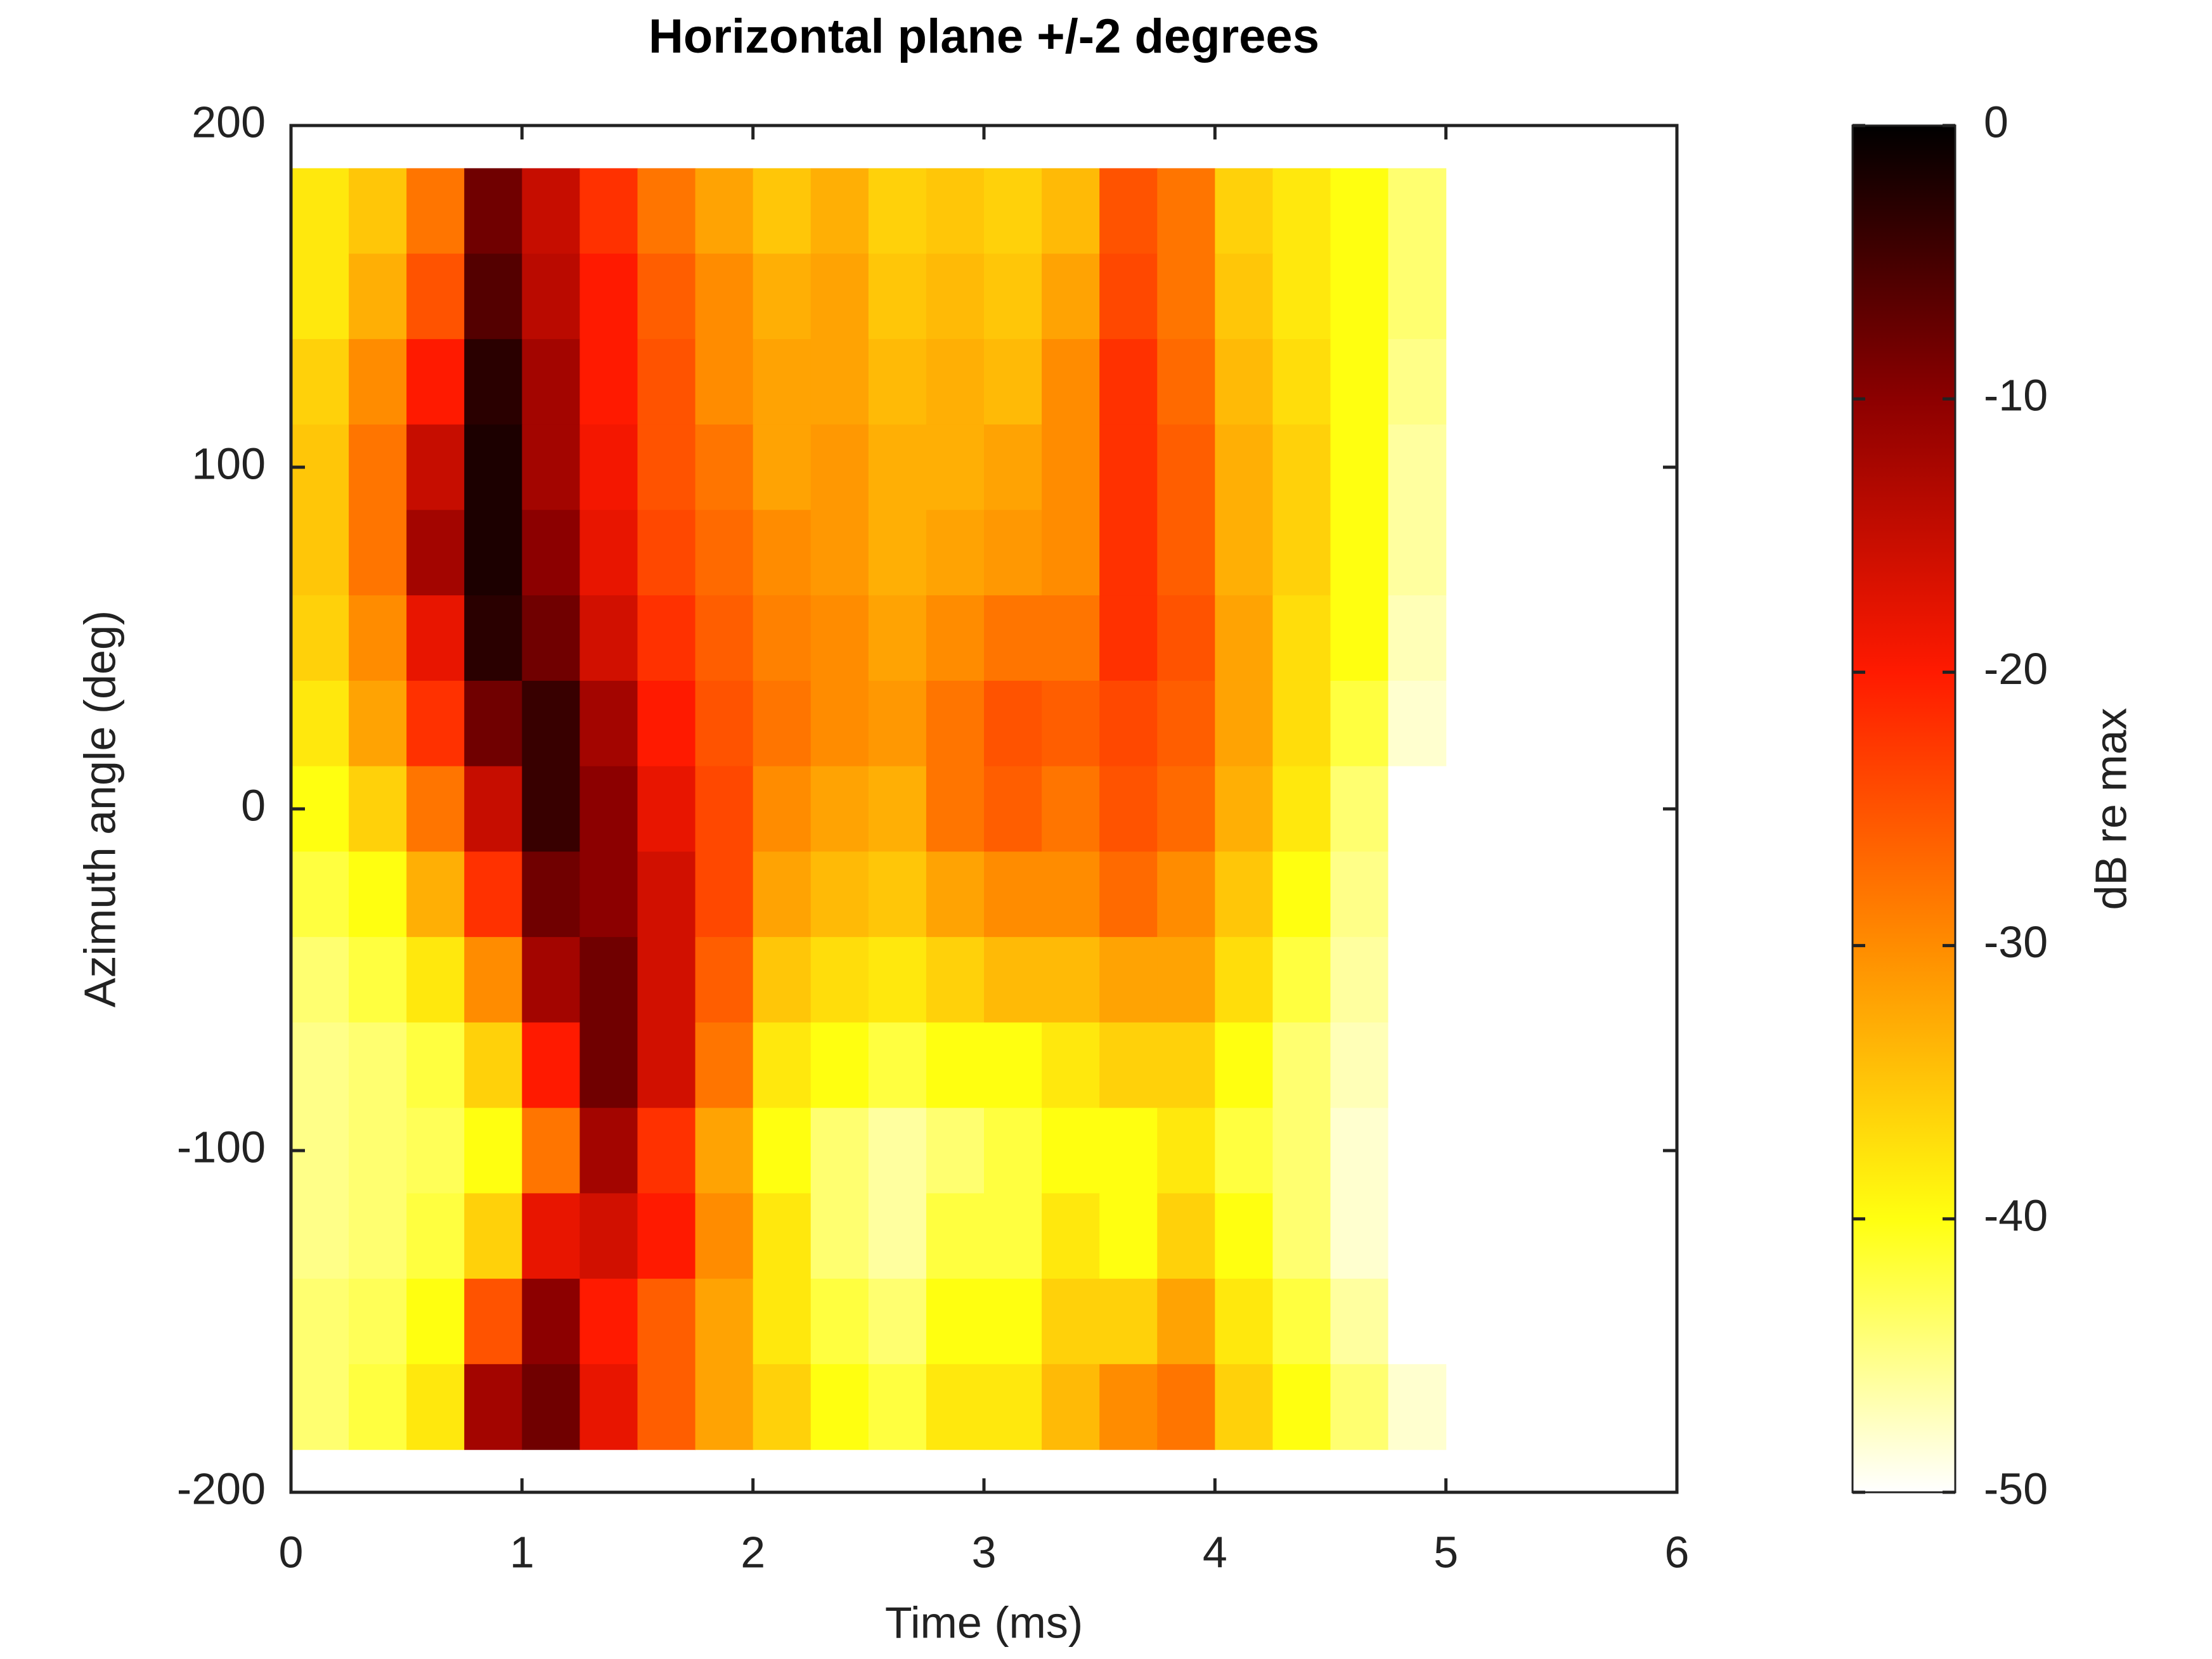 The width and height of the screenshot is (2212, 1659). What do you see at coordinates (1445, 1552) in the screenshot?
I see `x-tick-label: 5` at bounding box center [1445, 1552].